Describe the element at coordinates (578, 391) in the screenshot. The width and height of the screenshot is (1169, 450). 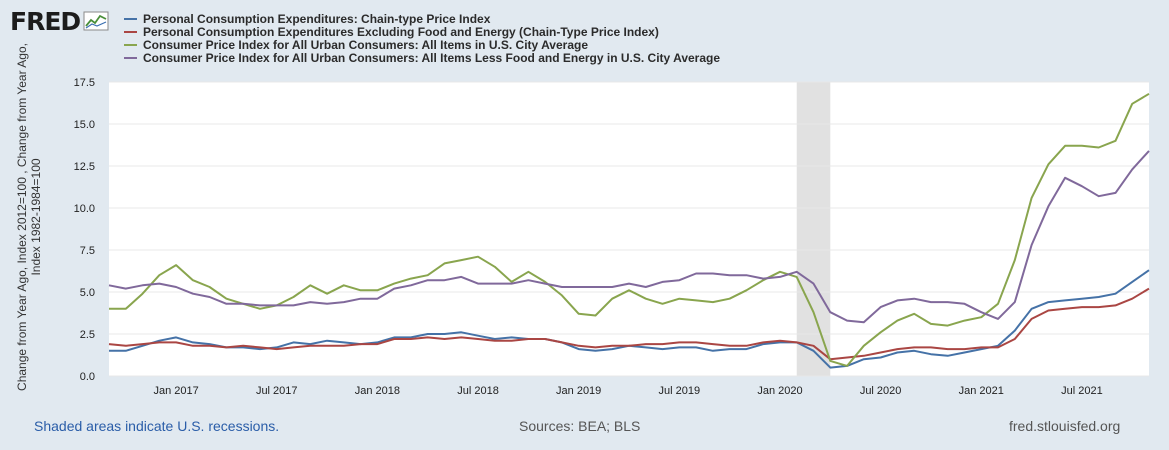
I see `x-tick-label: Jan 2019` at that location.